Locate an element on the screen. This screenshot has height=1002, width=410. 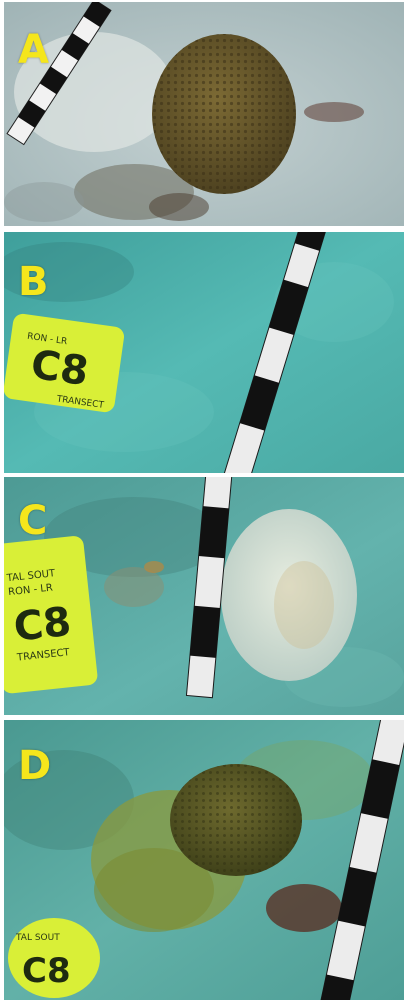
panel-label: C is located at coordinates (33, 521).